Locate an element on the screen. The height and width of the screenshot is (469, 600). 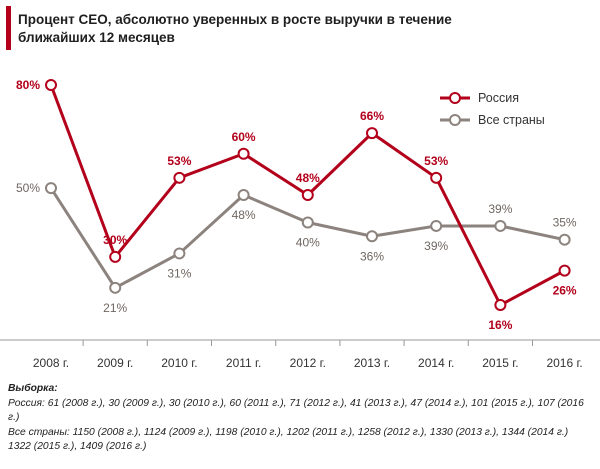
x-tick-label: 2014 г. is located at coordinates (436, 363).